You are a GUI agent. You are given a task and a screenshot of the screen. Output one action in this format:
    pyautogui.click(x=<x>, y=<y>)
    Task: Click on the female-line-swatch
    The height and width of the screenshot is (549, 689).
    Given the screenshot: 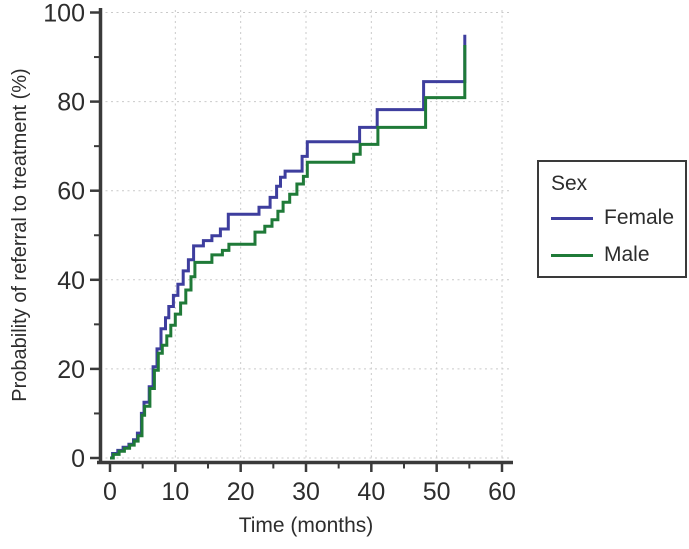 What is the action you would take?
    pyautogui.click(x=572, y=218)
    